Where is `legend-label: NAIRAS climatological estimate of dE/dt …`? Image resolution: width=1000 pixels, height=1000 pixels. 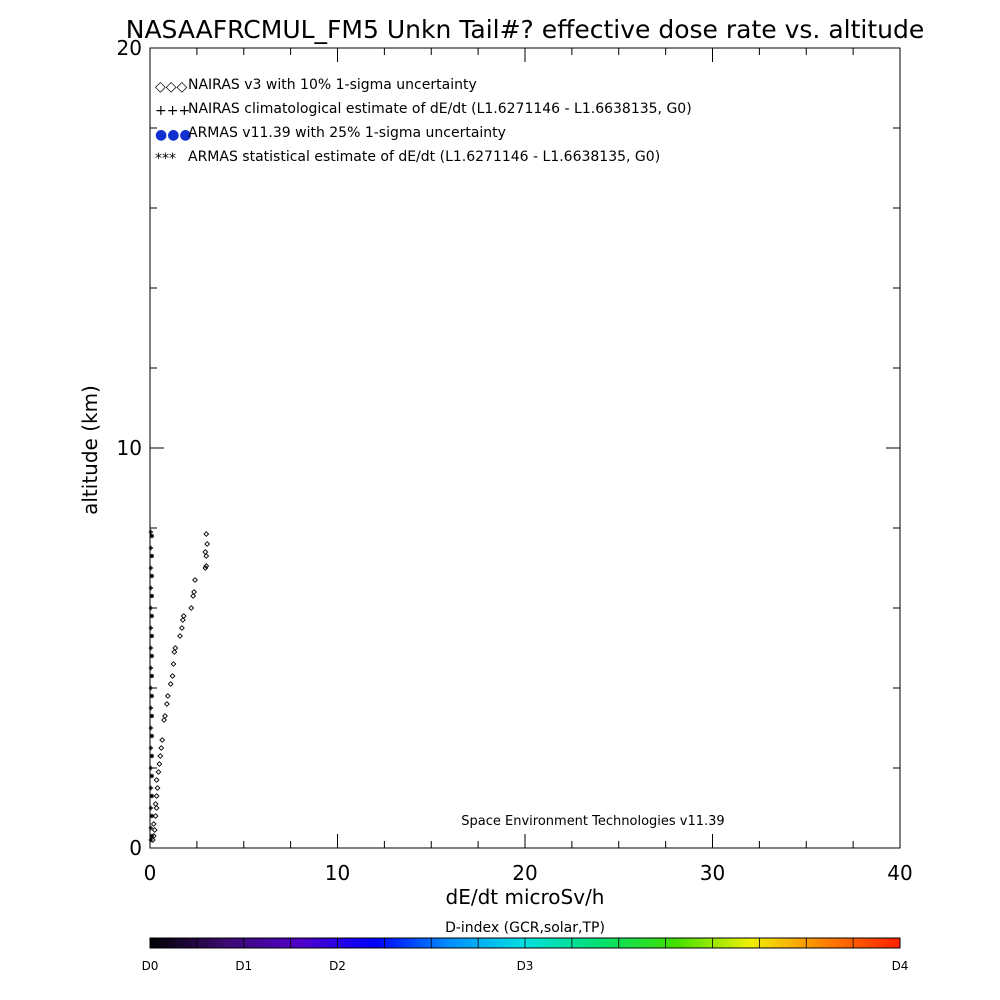
legend-label: NAIRAS climatological estimate of dE/dt … is located at coordinates (440, 109).